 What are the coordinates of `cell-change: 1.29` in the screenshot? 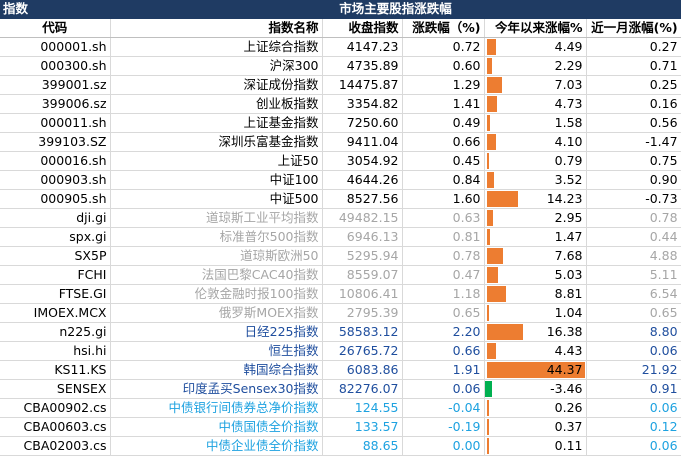 It's located at (443, 85).